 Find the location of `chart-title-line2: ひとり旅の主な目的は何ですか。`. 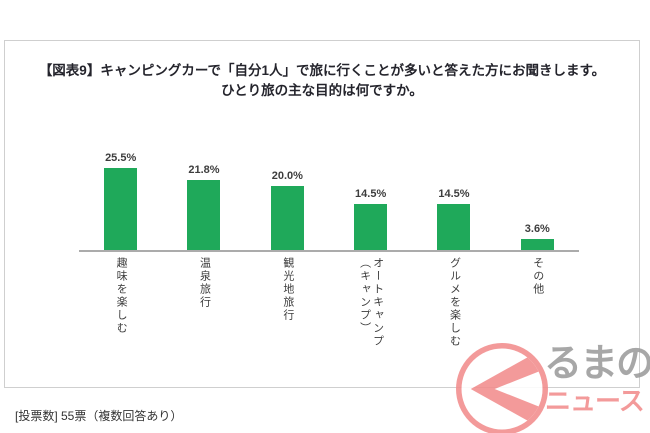

chart-title-line2: ひとり旅の主な目的は何ですか。 is located at coordinates (322, 90).